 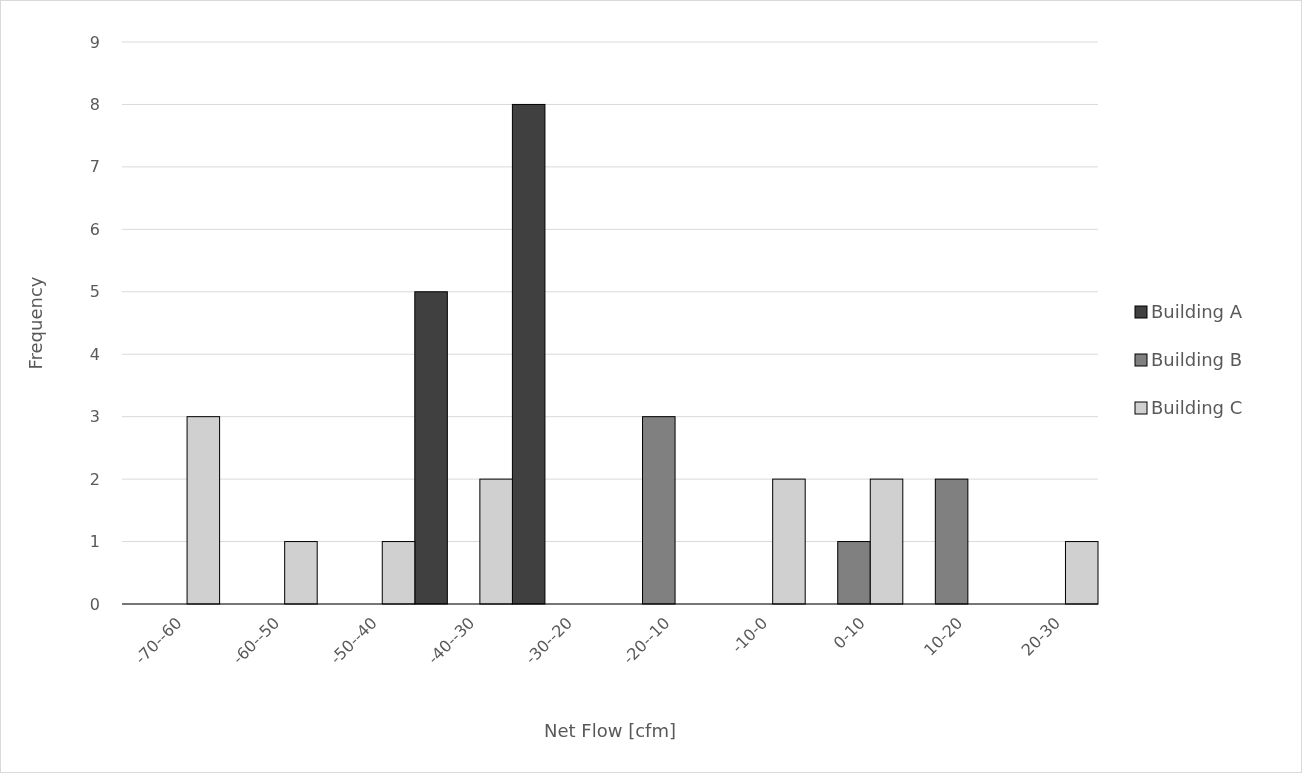 I want to click on y-tick-label: 4, so click(x=94, y=354).